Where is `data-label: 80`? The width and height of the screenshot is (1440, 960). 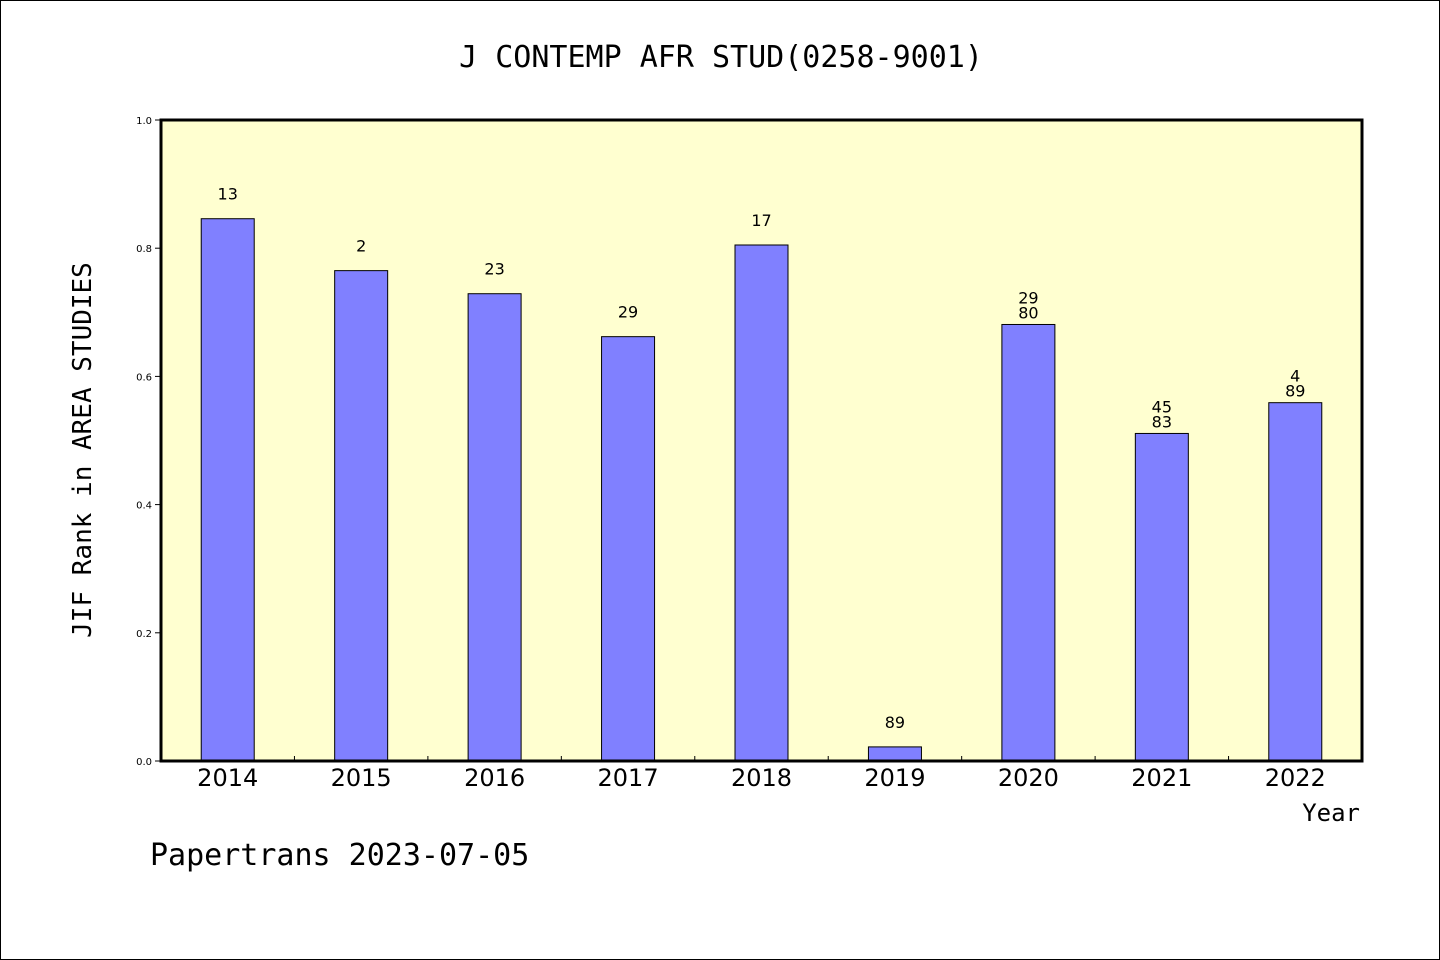 data-label: 80 is located at coordinates (1028, 312).